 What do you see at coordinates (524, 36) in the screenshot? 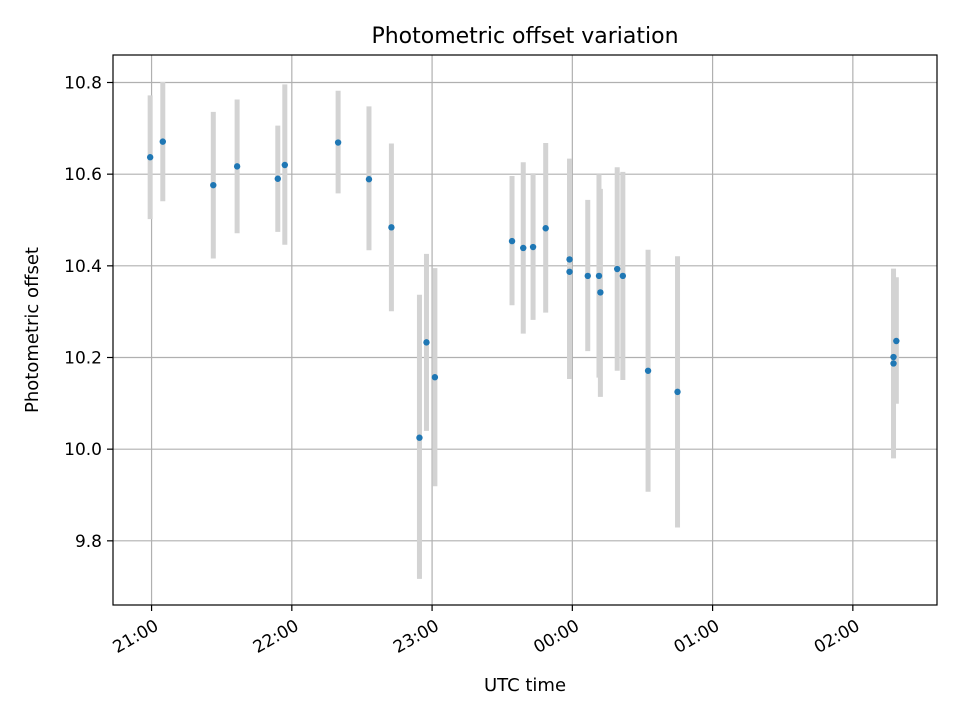
I see `chart-title: Photometric offset variation` at bounding box center [524, 36].